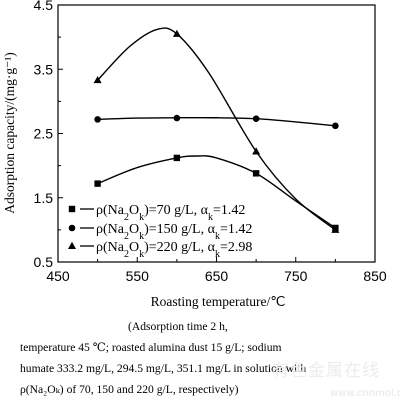  Describe the element at coordinates (138, 276) in the screenshot. I see `x-tick-label: 550` at that location.